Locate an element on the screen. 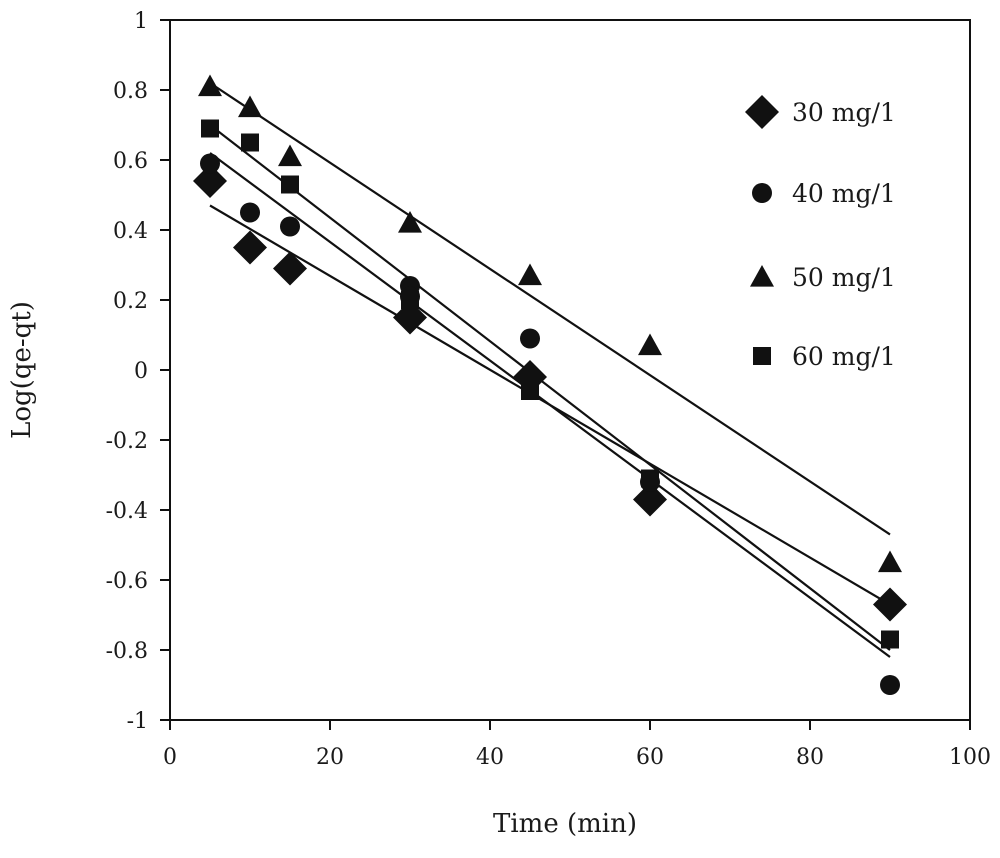  y-axis-ticks: 1 0.8 0.6 0.4 0.2 0 -0.2 -0.4 -0.6 -0.8 -1 is located at coordinates (138, 371).